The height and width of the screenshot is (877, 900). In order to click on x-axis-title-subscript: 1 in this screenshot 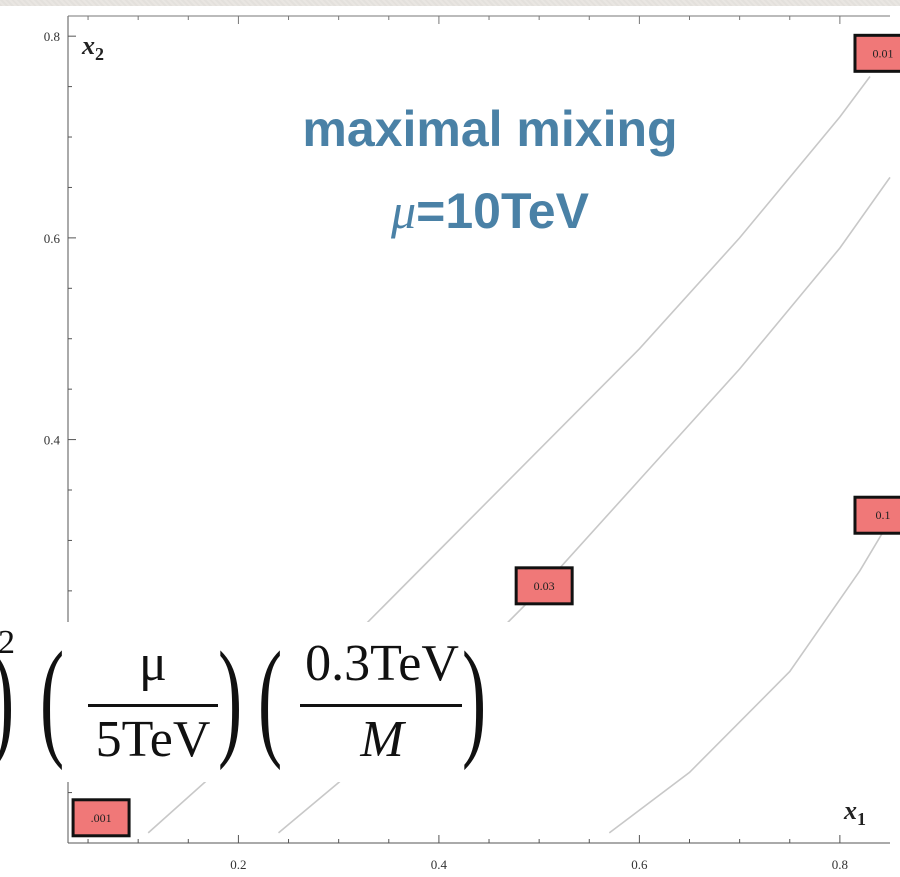, I will do `click(861, 819)`.